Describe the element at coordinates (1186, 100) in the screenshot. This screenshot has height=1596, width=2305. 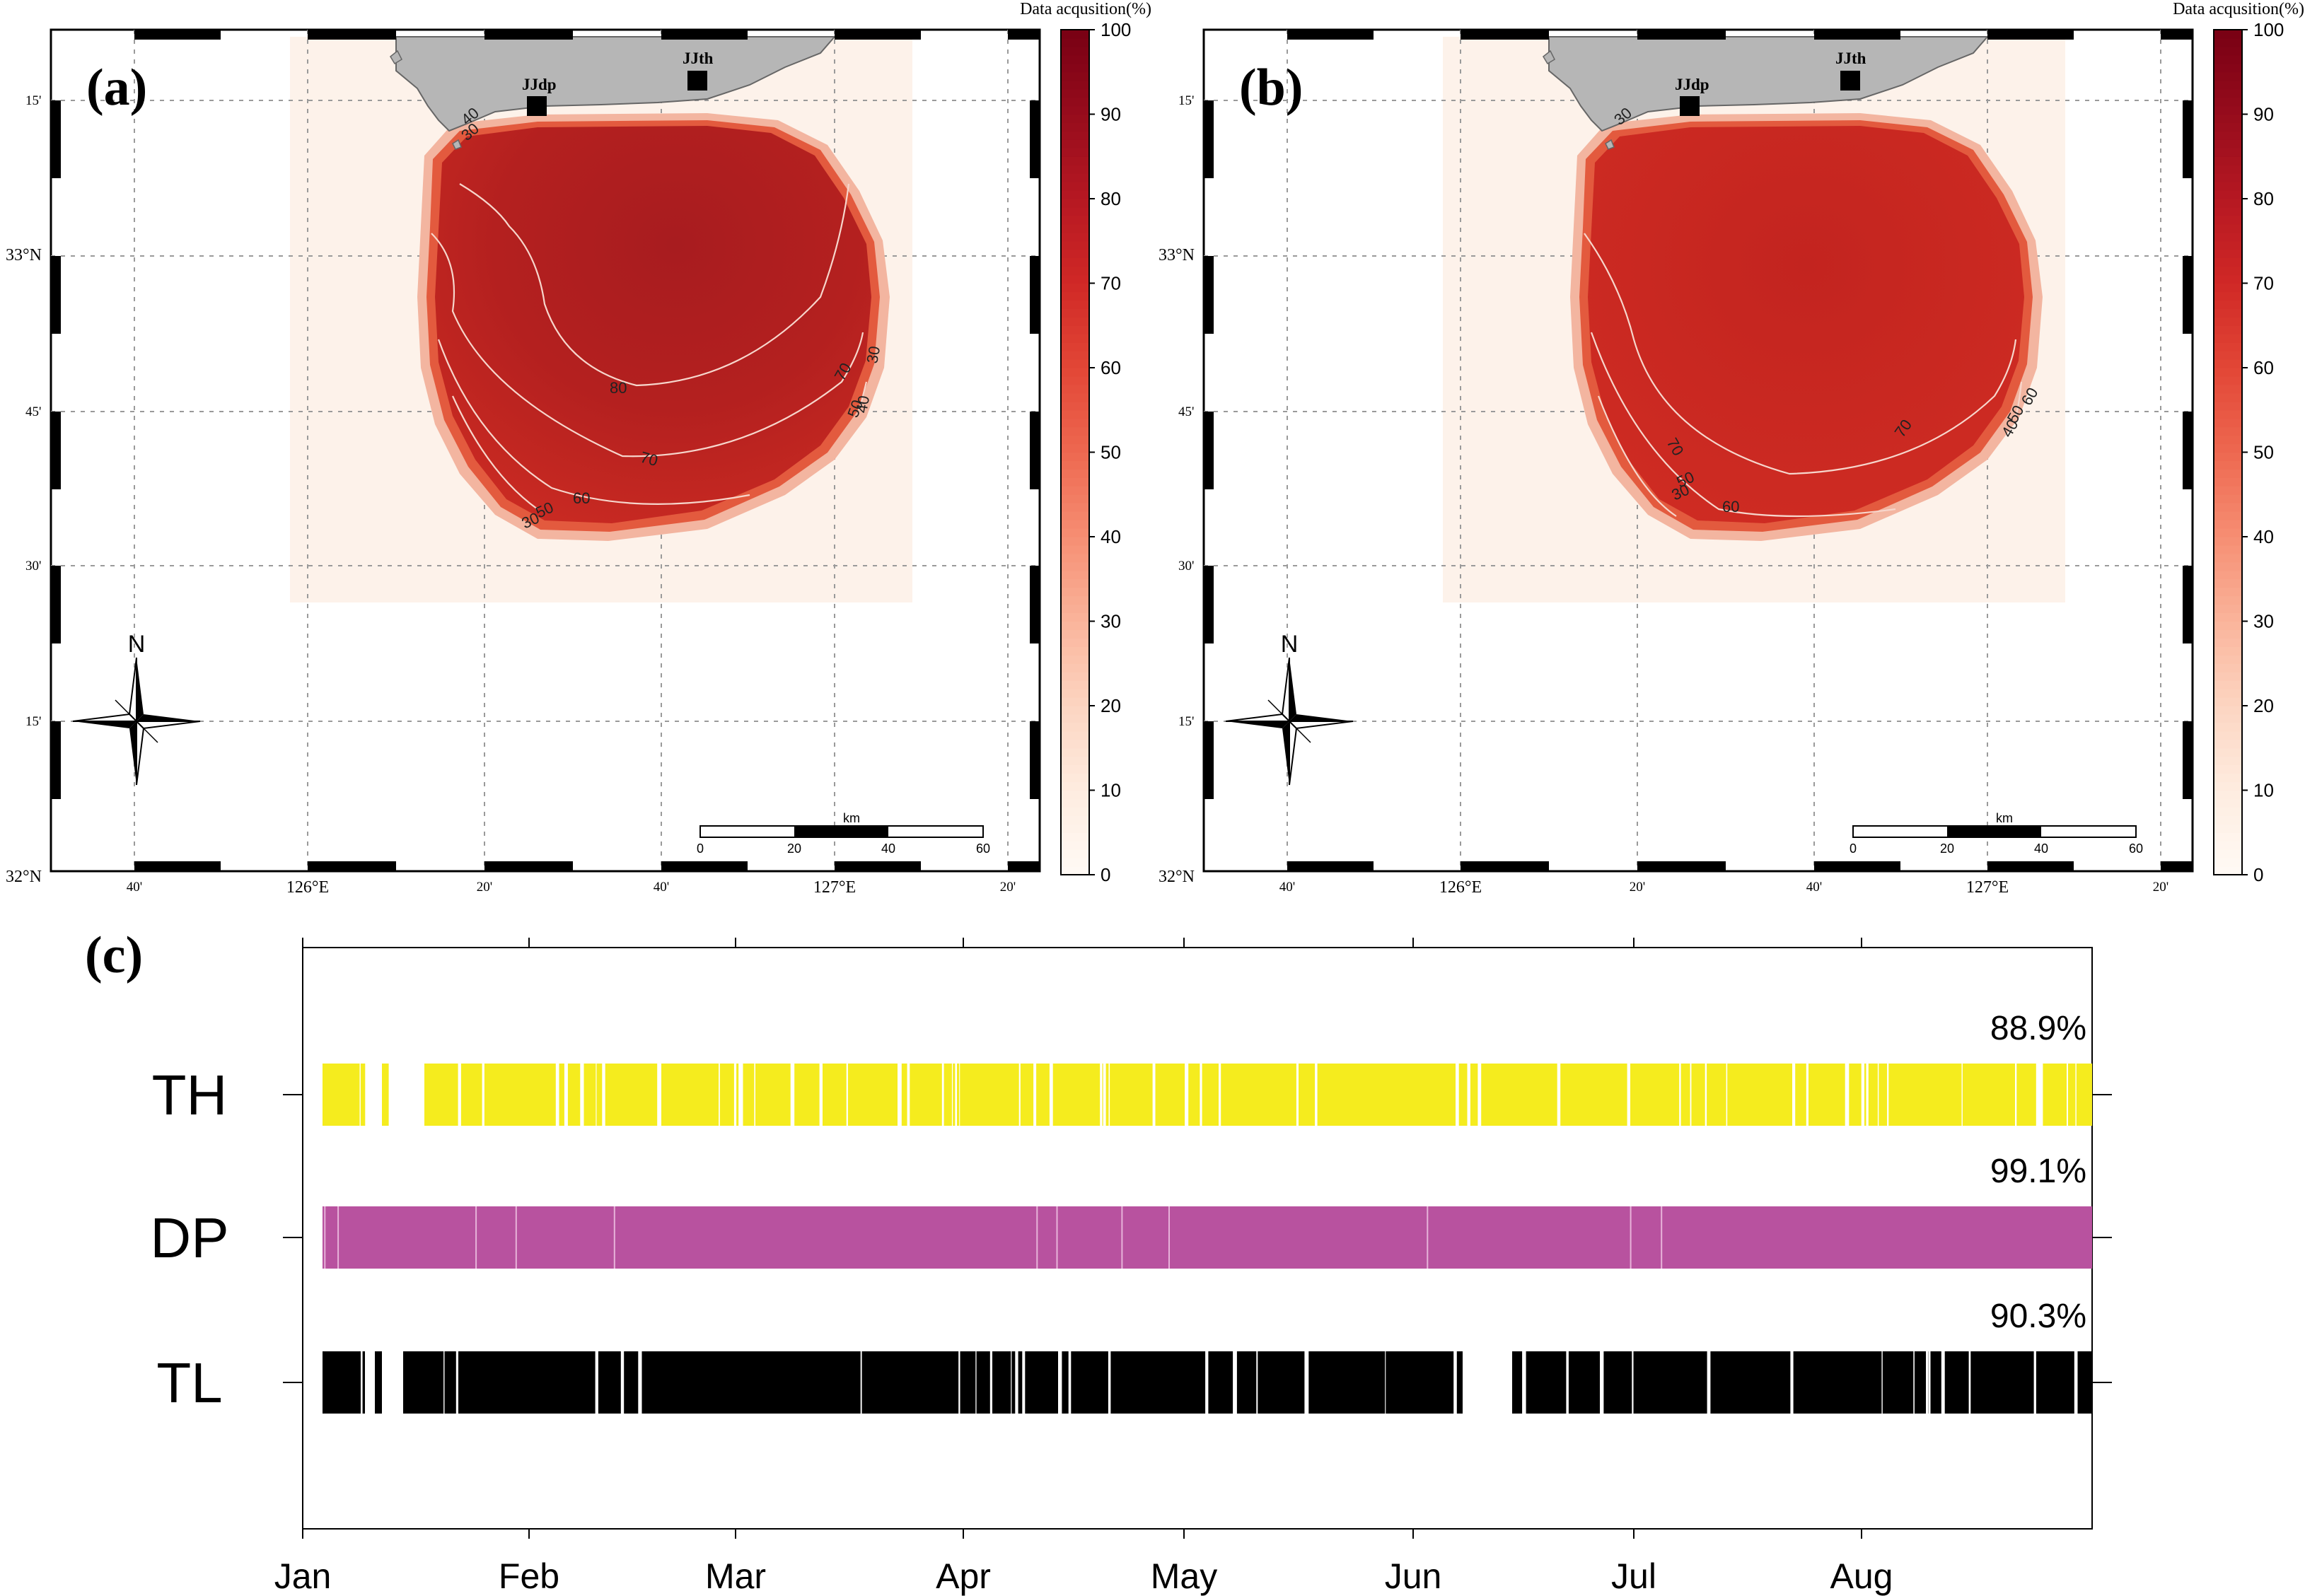
I see `lat-tick-label: 15'` at that location.